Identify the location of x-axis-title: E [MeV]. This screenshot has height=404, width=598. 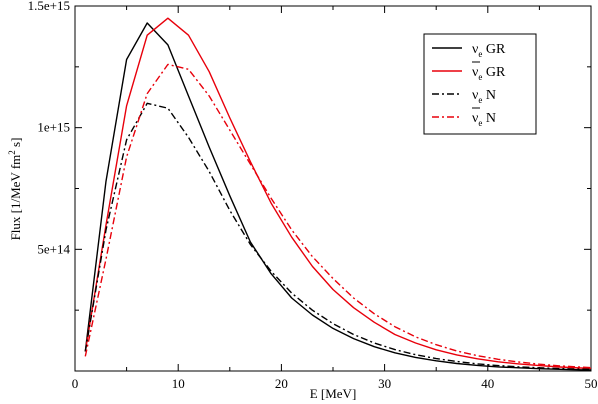
(333, 393).